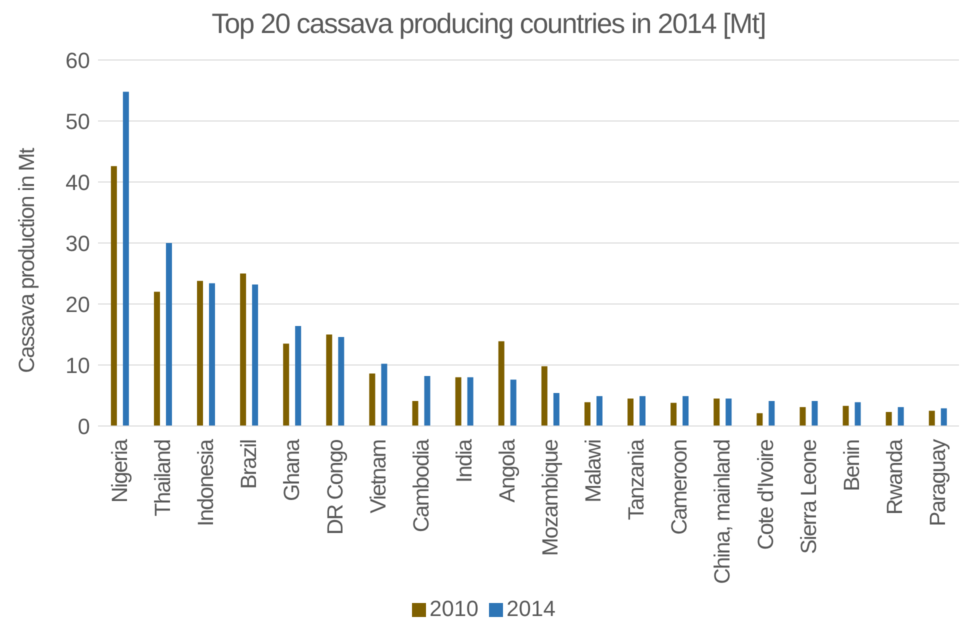 The image size is (977, 630). Describe the element at coordinates (454, 608) in the screenshot. I see `legend-label: 2010` at that location.